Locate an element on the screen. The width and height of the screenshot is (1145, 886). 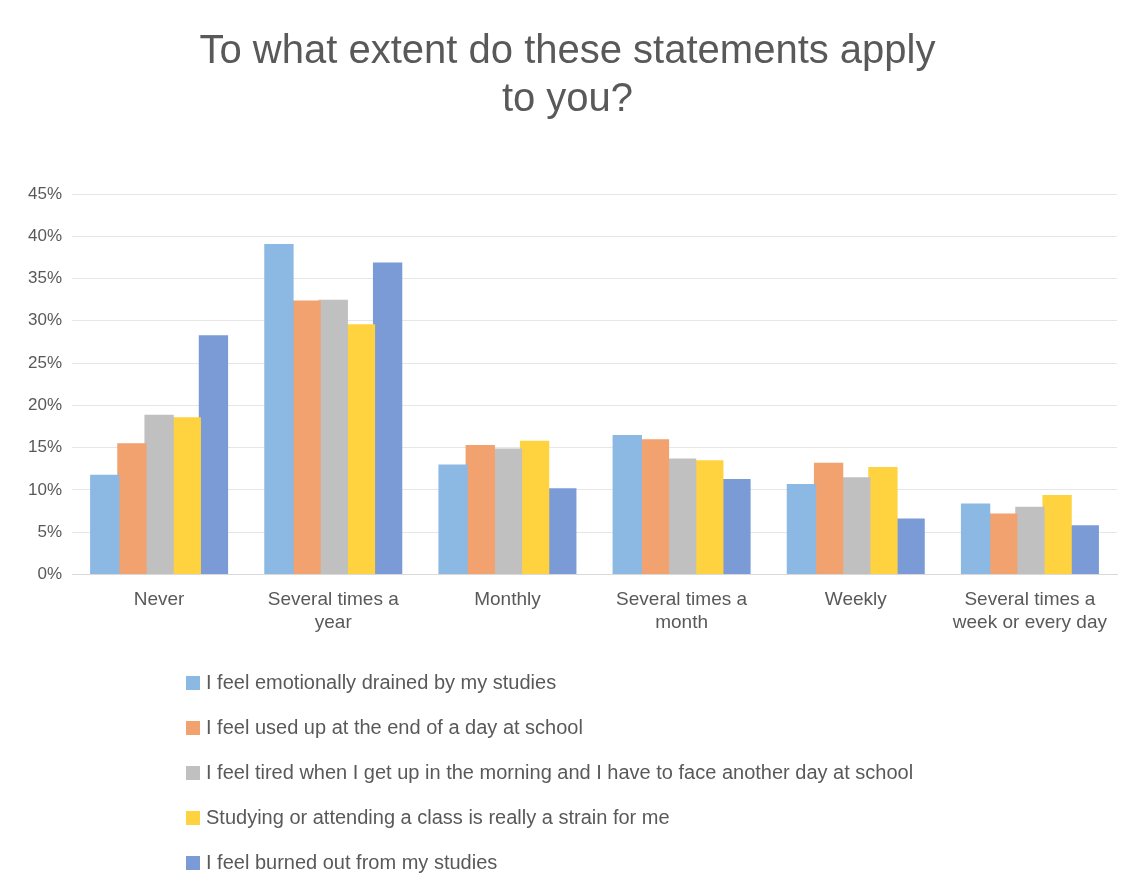
x-tick-label: Weekly is located at coordinates (856, 599).